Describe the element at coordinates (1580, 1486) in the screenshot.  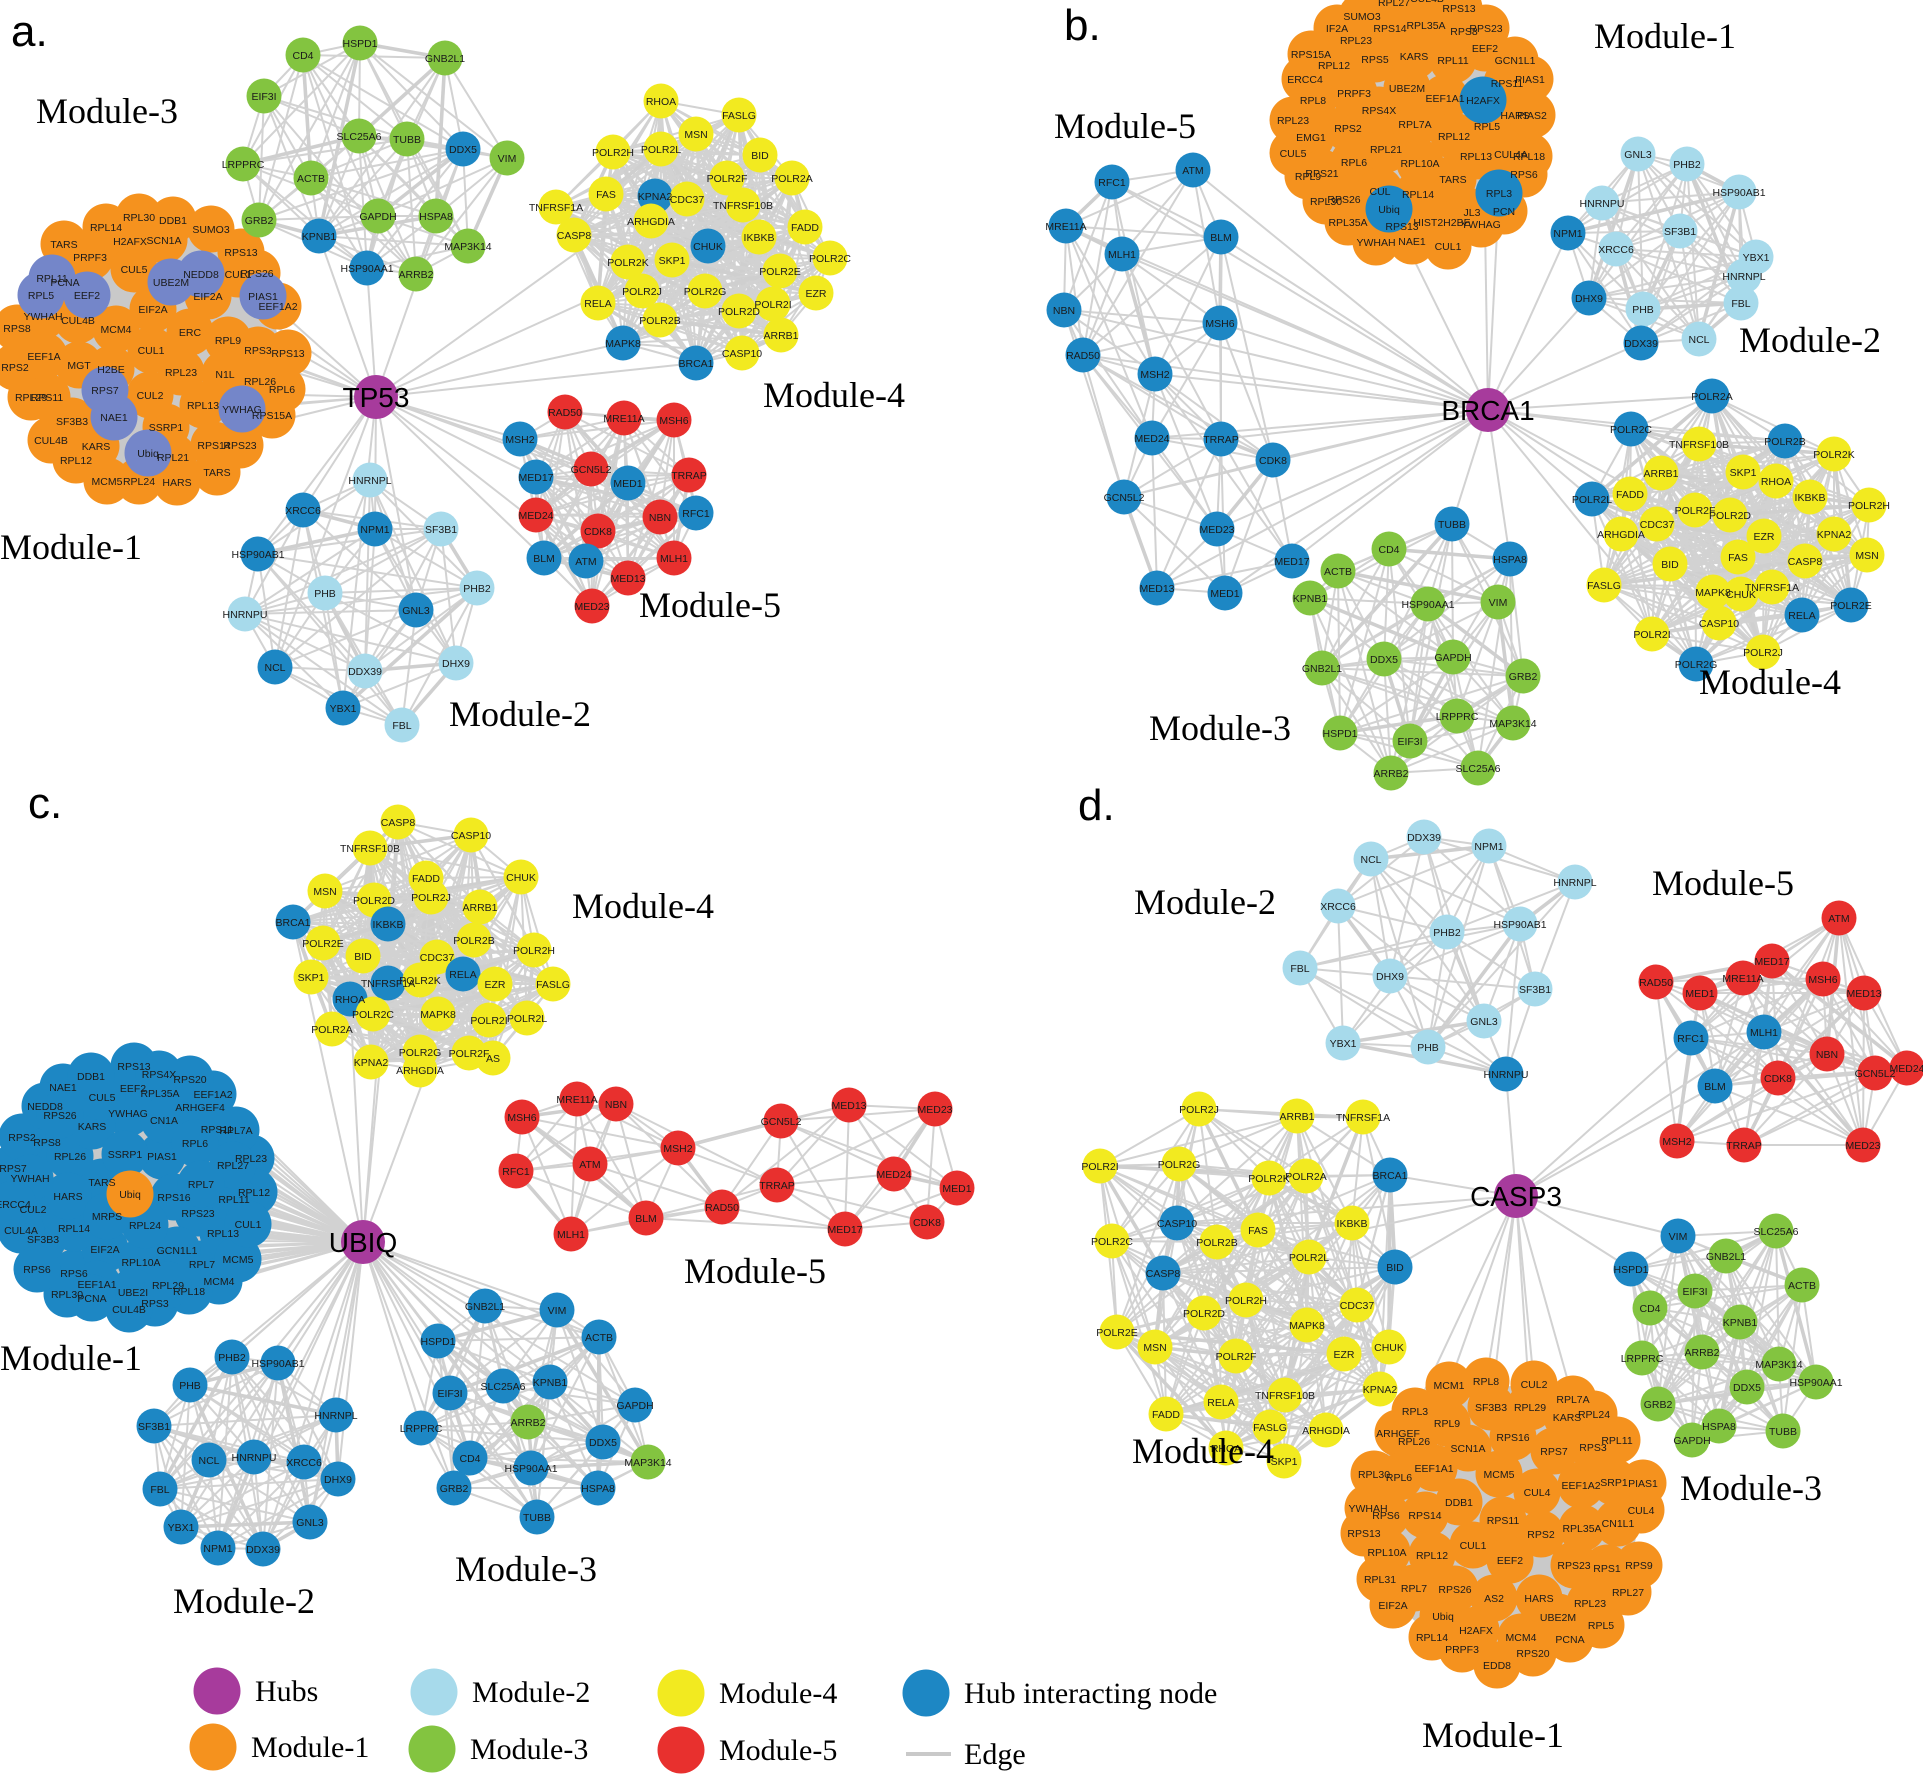
I see `svg-text: EEF1A2` at that location.